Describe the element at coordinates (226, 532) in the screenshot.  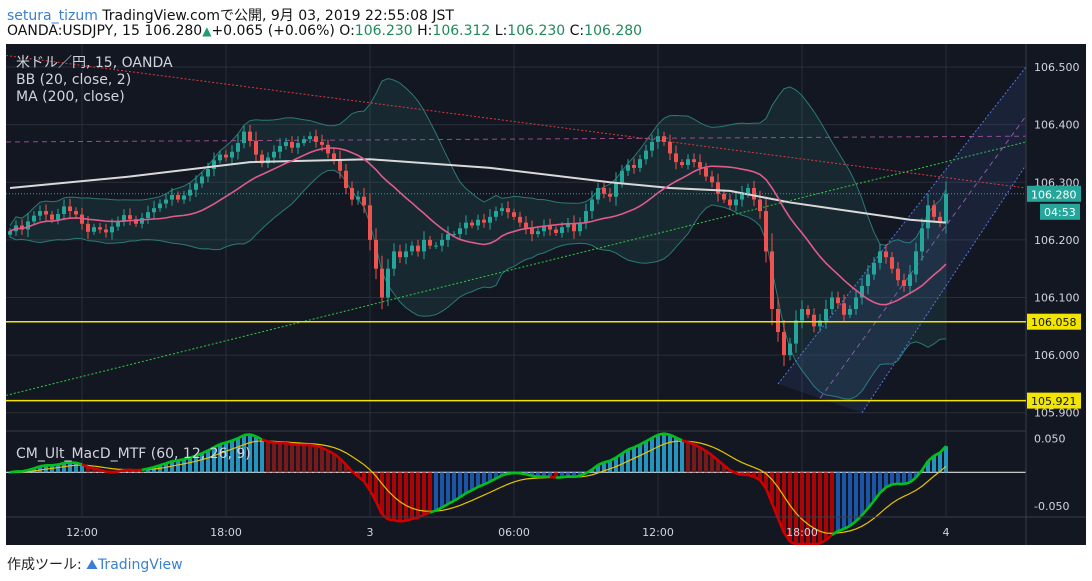
I see `x-tick-1: 18:00` at that location.